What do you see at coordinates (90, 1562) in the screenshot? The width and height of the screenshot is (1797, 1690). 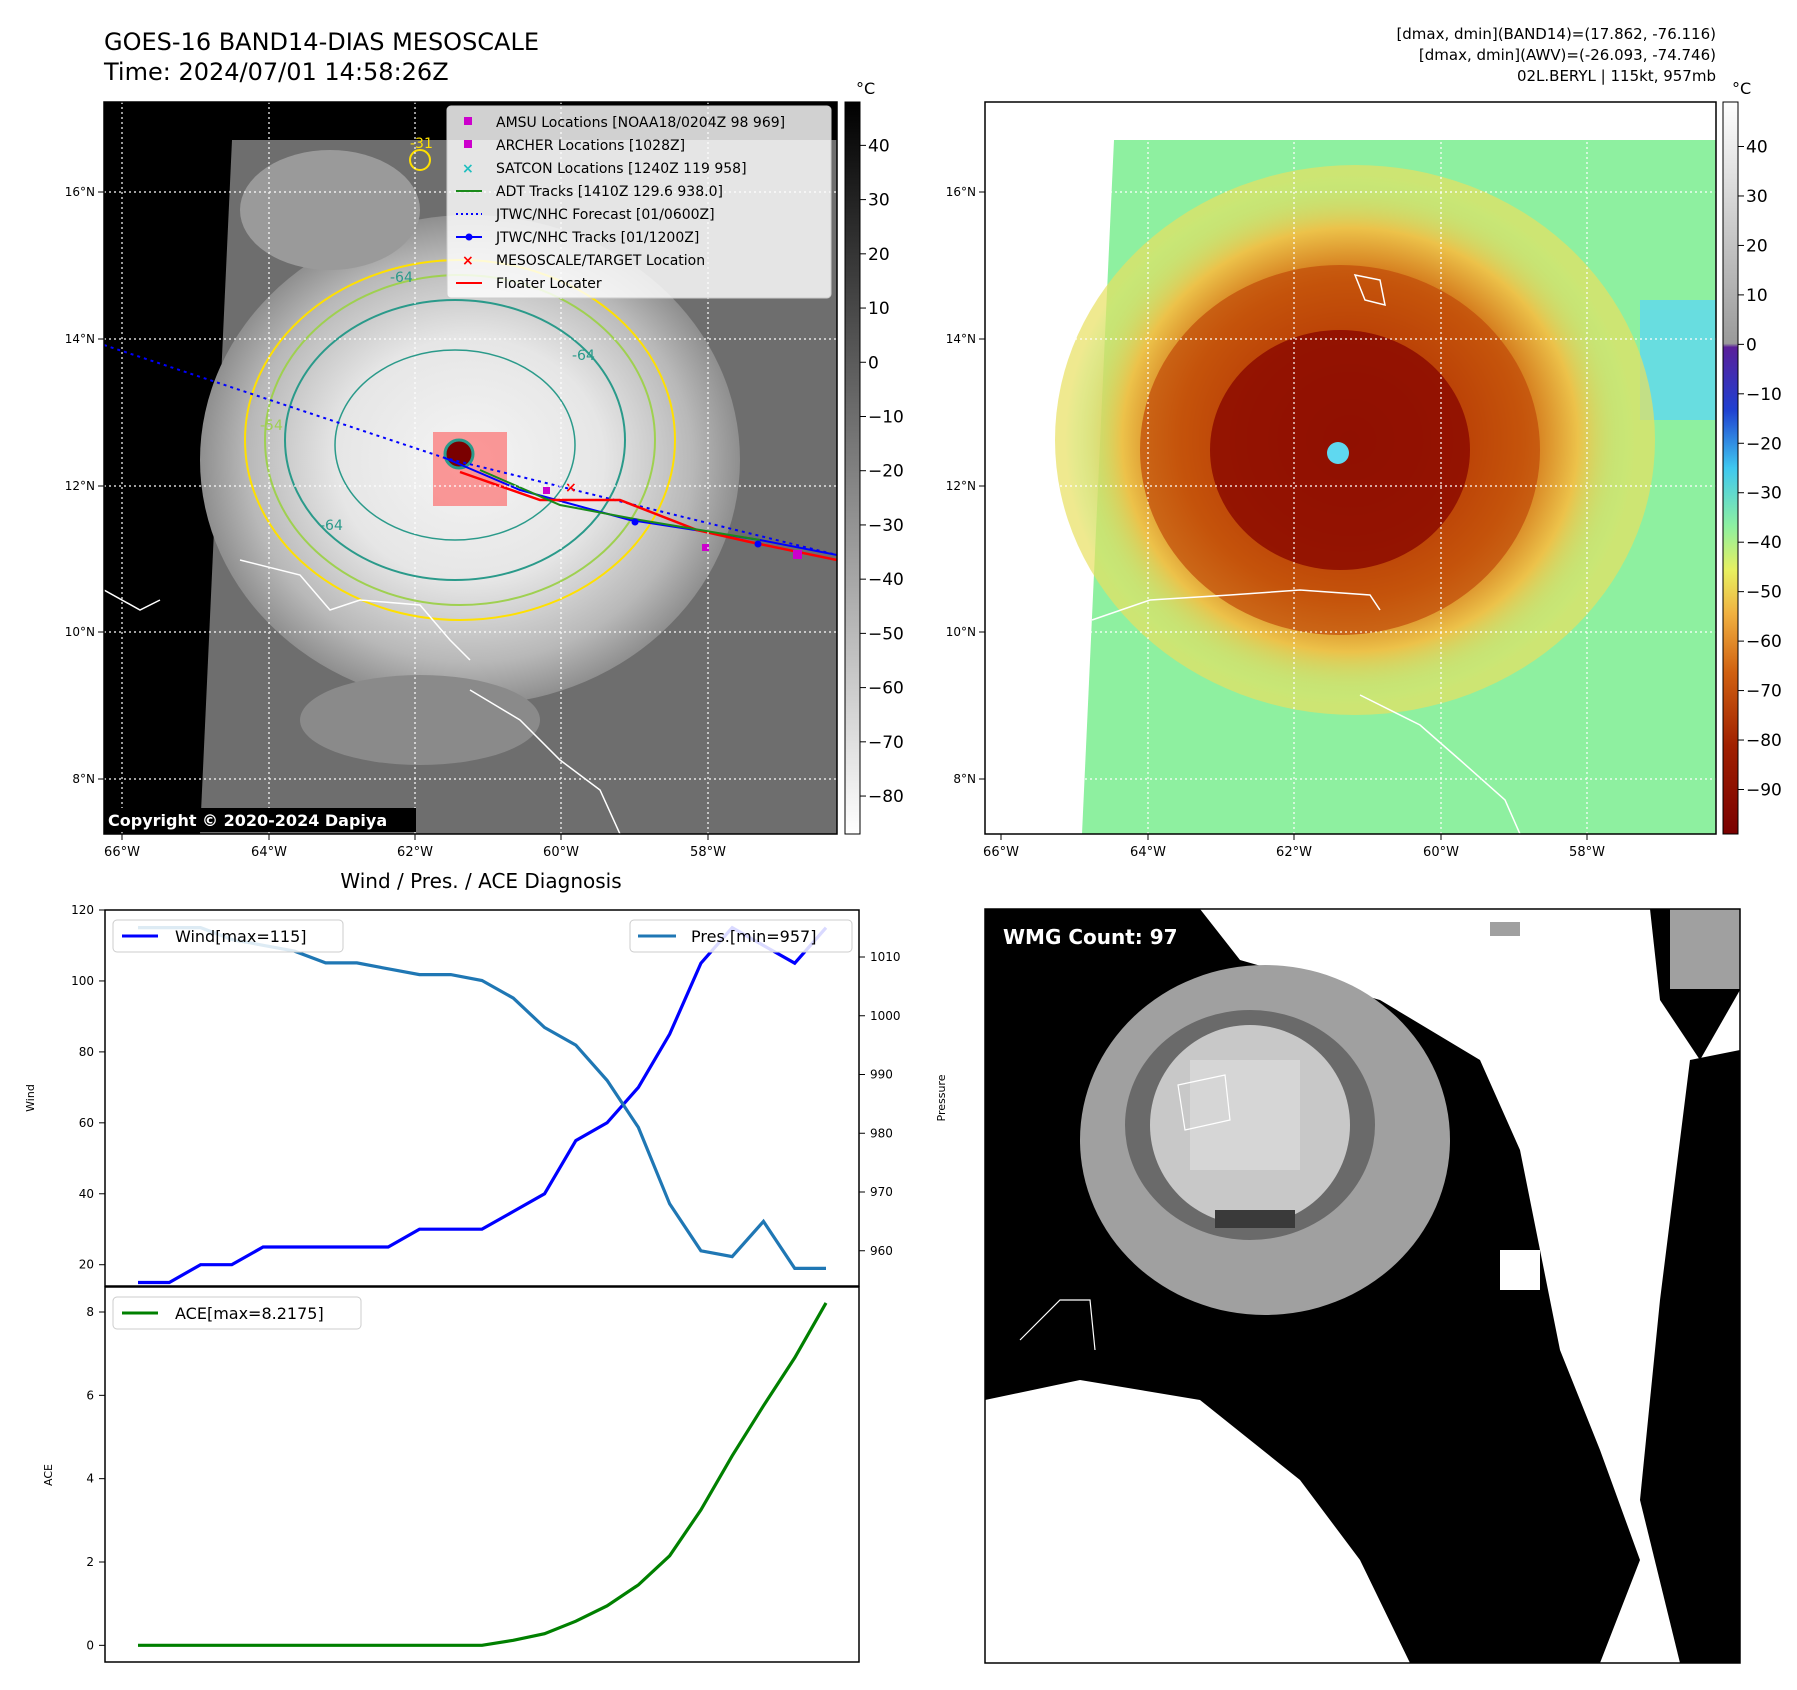 I see `y-tick-label: 2` at bounding box center [90, 1562].